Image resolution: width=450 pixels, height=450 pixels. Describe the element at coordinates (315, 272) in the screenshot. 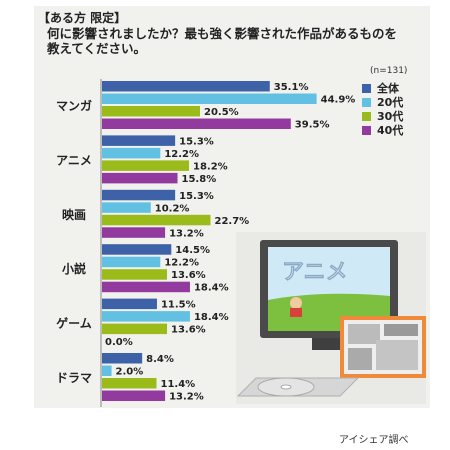

I see `tv-screen-text: アニメ` at that location.